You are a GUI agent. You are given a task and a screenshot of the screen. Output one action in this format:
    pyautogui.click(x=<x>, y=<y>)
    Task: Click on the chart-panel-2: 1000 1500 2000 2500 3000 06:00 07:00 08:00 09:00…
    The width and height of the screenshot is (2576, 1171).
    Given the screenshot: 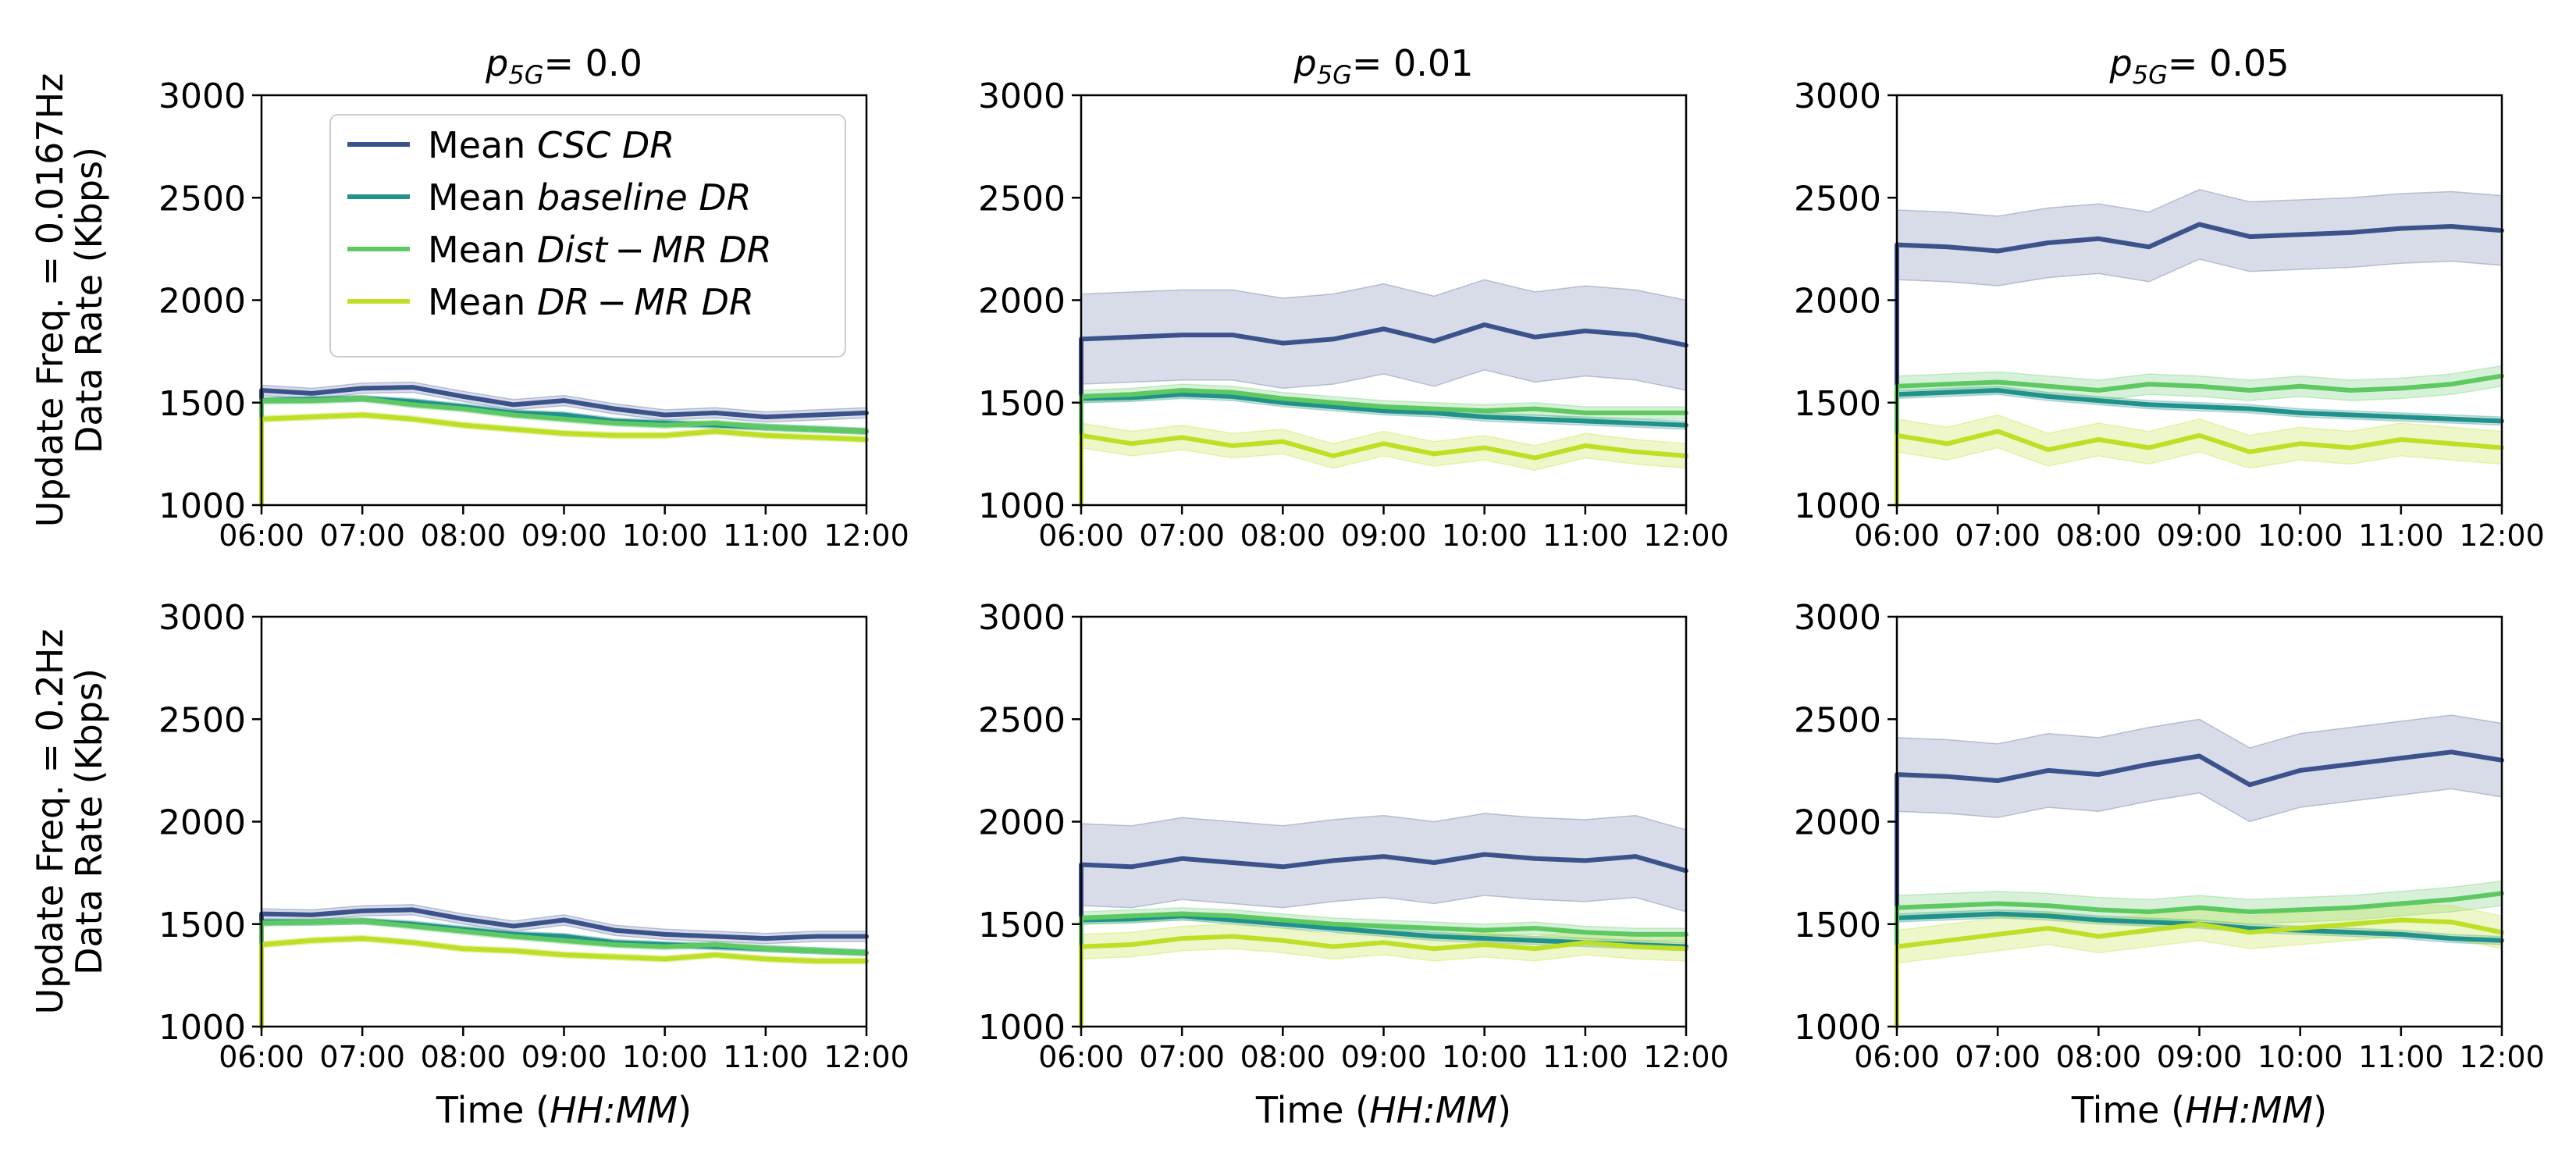 What is the action you would take?
    pyautogui.click(x=1353, y=297)
    